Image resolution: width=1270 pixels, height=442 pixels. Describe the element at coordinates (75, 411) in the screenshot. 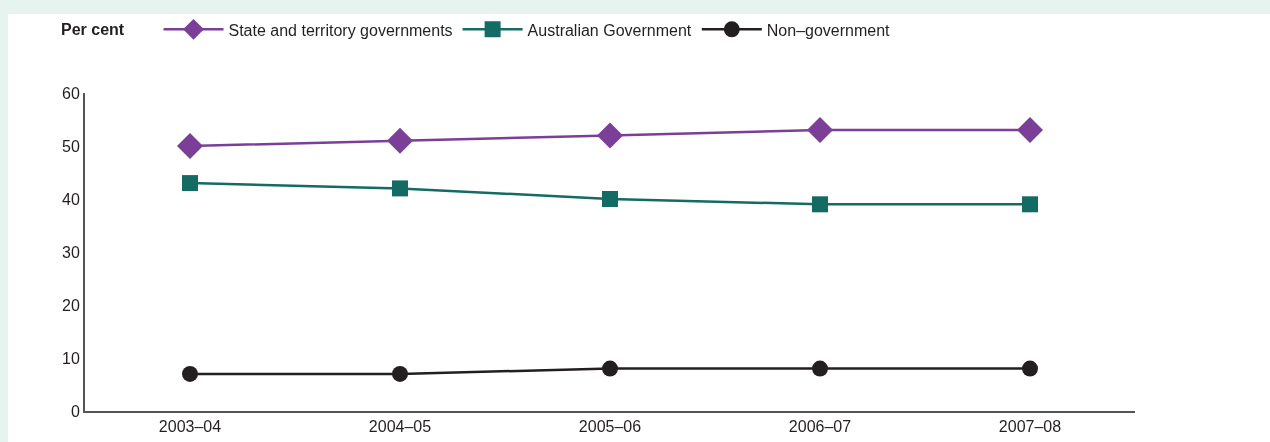

I see `y-tick-label: 0` at that location.